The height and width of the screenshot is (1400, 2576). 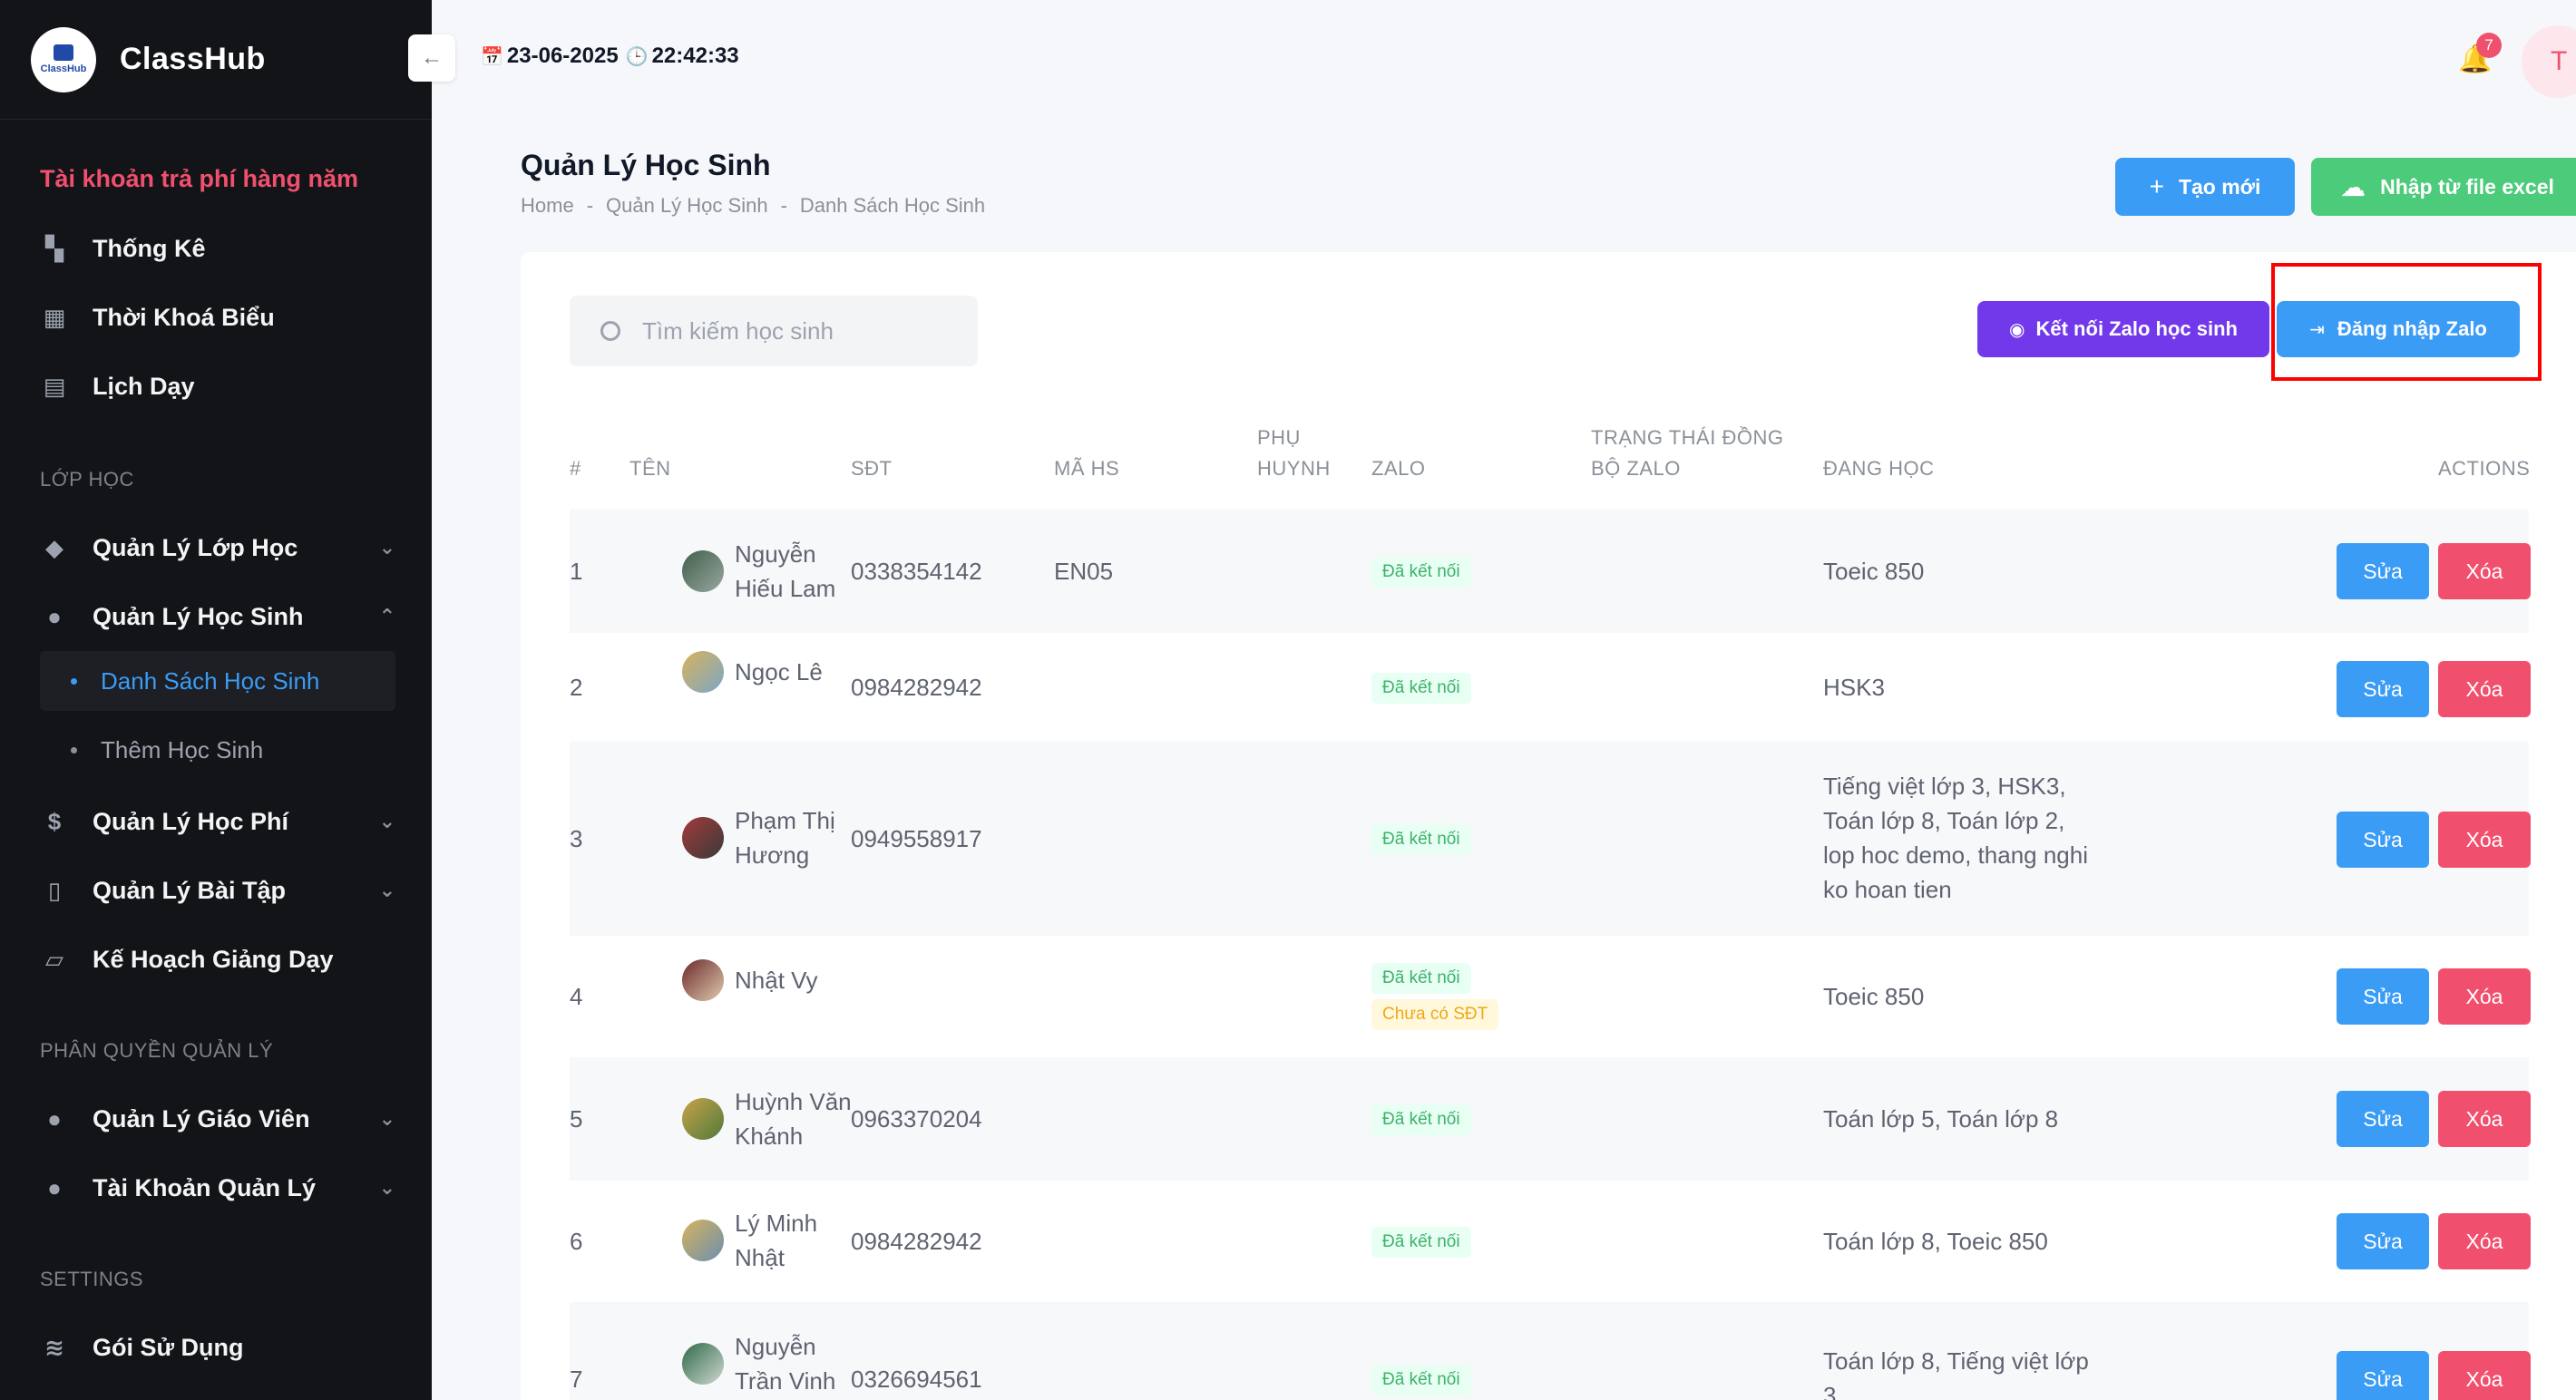 I want to click on student-courses: Toán lớp 8, Tiếng việt lớp 3, so click(x=1956, y=1372).